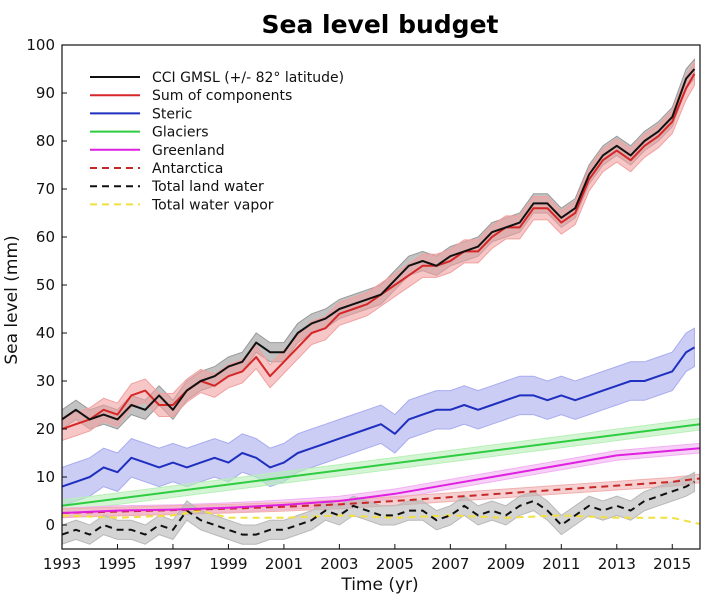  I want to click on x-tick-label: 2011, so click(561, 564).